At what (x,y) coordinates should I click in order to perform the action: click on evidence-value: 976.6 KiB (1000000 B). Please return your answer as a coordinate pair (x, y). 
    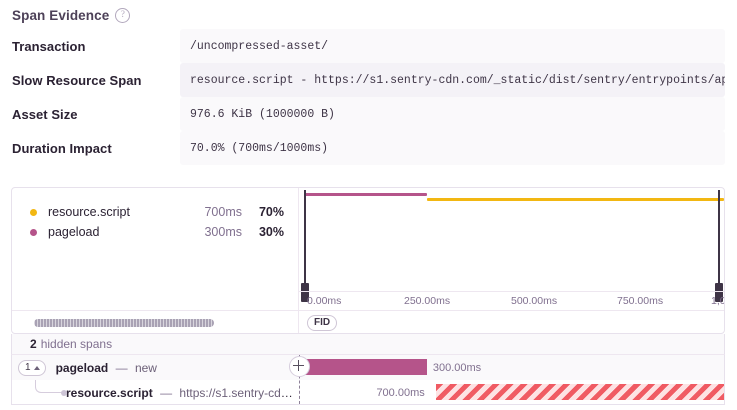
    Looking at the image, I should click on (452, 114).